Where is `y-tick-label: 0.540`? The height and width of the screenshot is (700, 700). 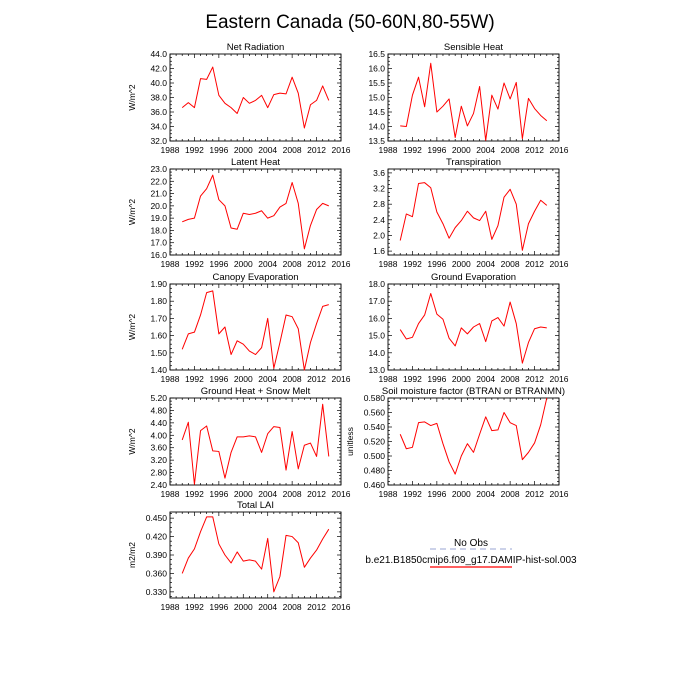 y-tick-label: 0.540 is located at coordinates (375, 427).